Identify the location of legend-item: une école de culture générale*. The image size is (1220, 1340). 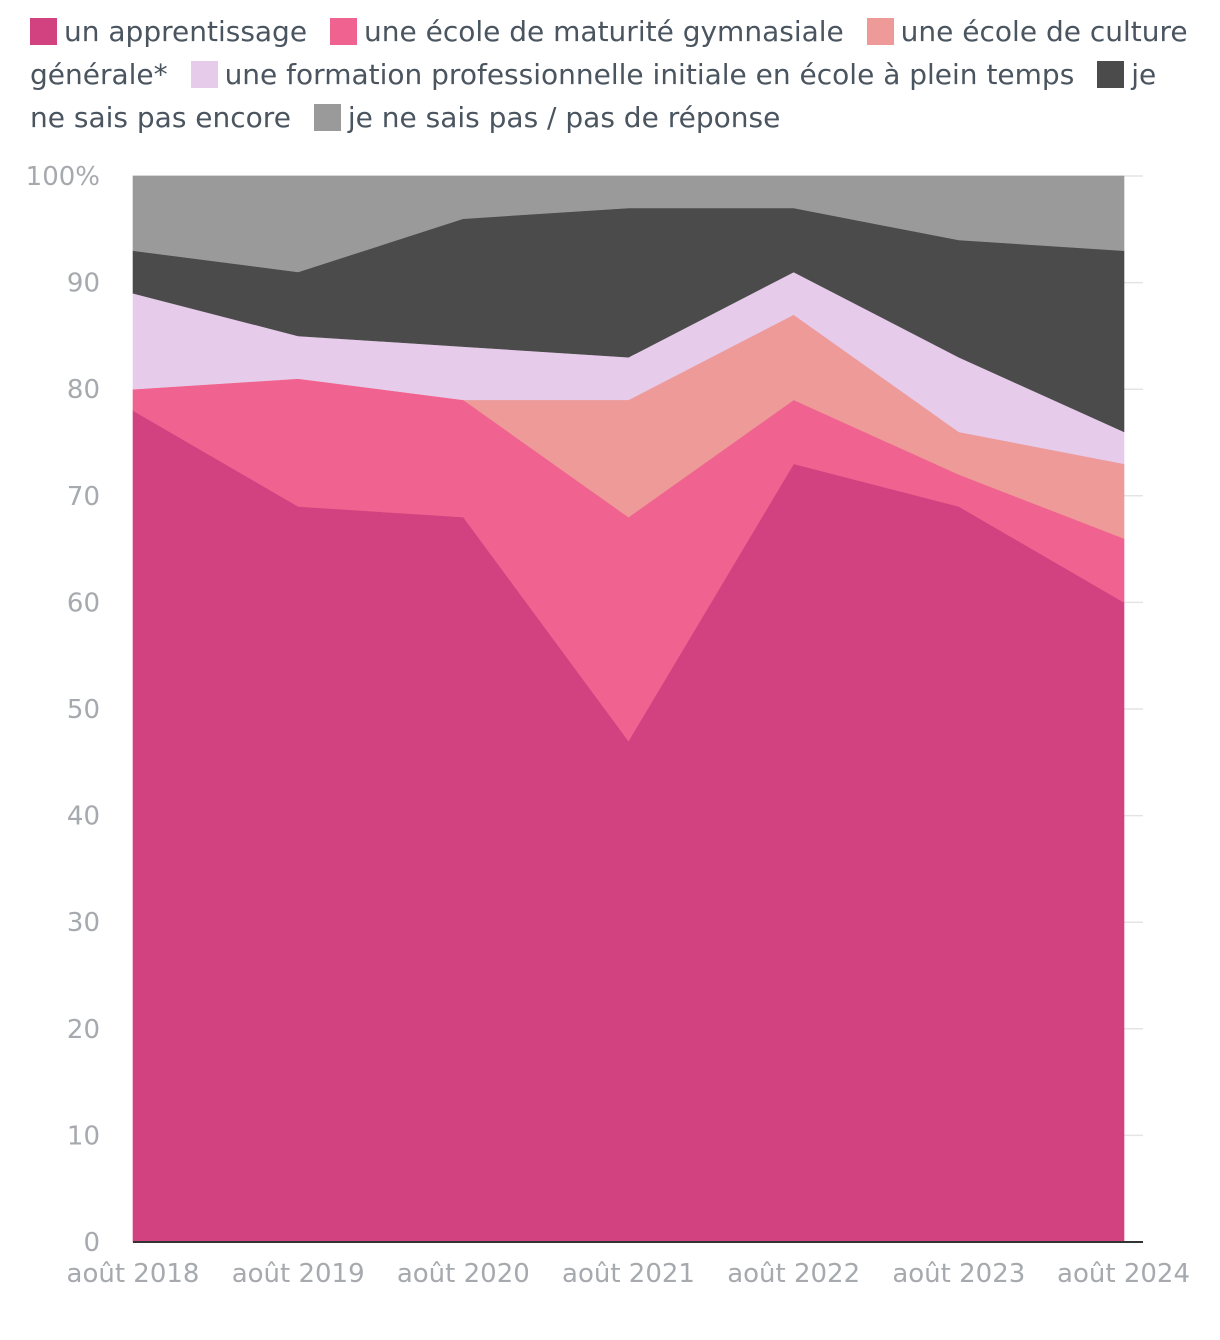
(609, 53).